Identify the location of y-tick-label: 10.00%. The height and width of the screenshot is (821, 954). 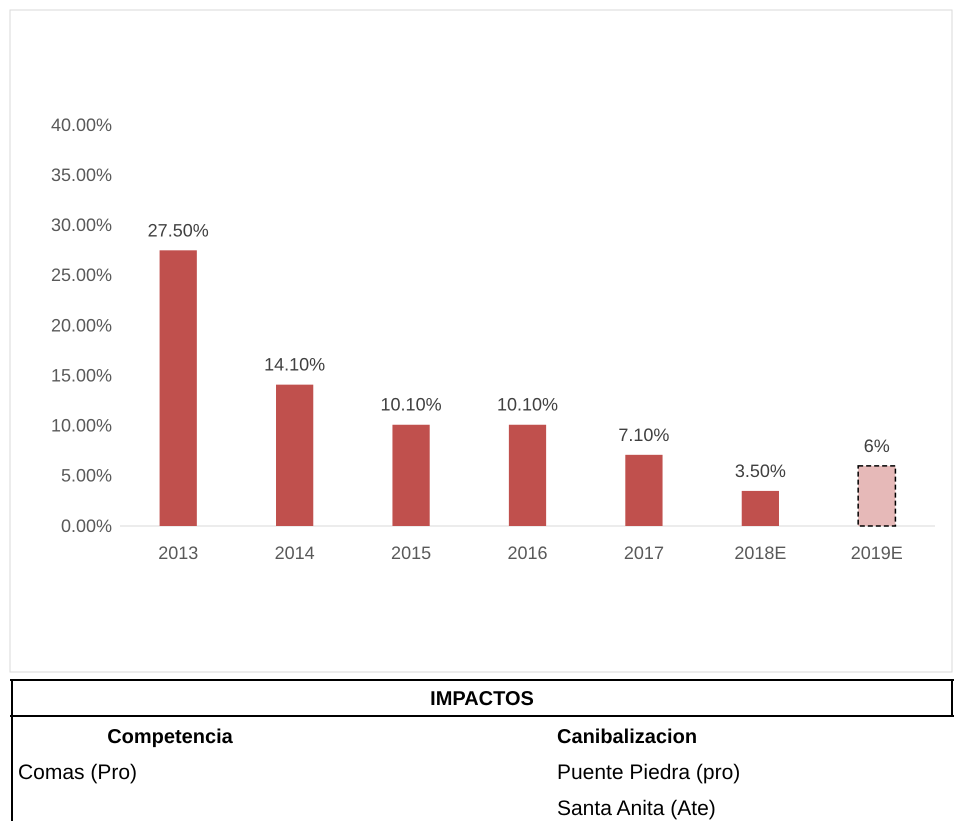
(81, 426).